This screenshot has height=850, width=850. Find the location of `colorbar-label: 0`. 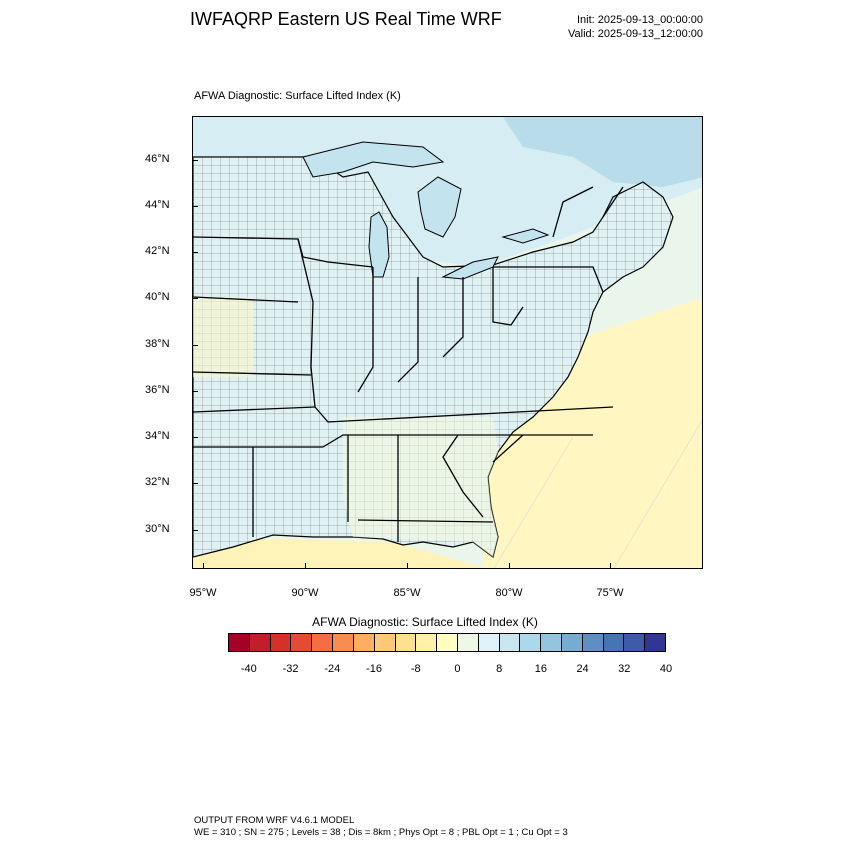

colorbar-label: 0 is located at coordinates (457, 669).